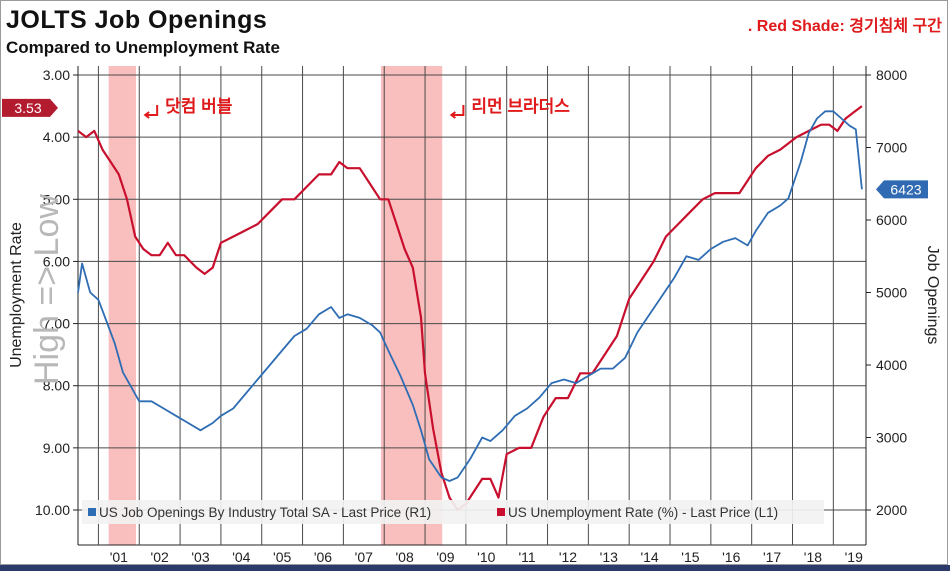 The width and height of the screenshot is (950, 571). What do you see at coordinates (854, 557) in the screenshot?
I see `x-tick-label: '19` at bounding box center [854, 557].